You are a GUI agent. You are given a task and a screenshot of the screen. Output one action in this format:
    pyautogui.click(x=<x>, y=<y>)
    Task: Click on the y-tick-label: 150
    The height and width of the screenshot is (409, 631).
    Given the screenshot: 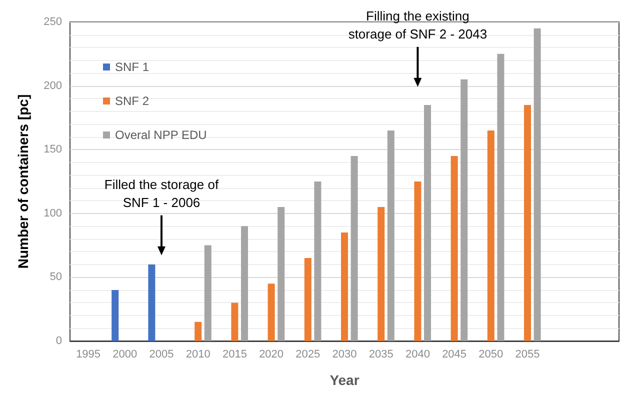 What is the action you would take?
    pyautogui.click(x=53, y=150)
    